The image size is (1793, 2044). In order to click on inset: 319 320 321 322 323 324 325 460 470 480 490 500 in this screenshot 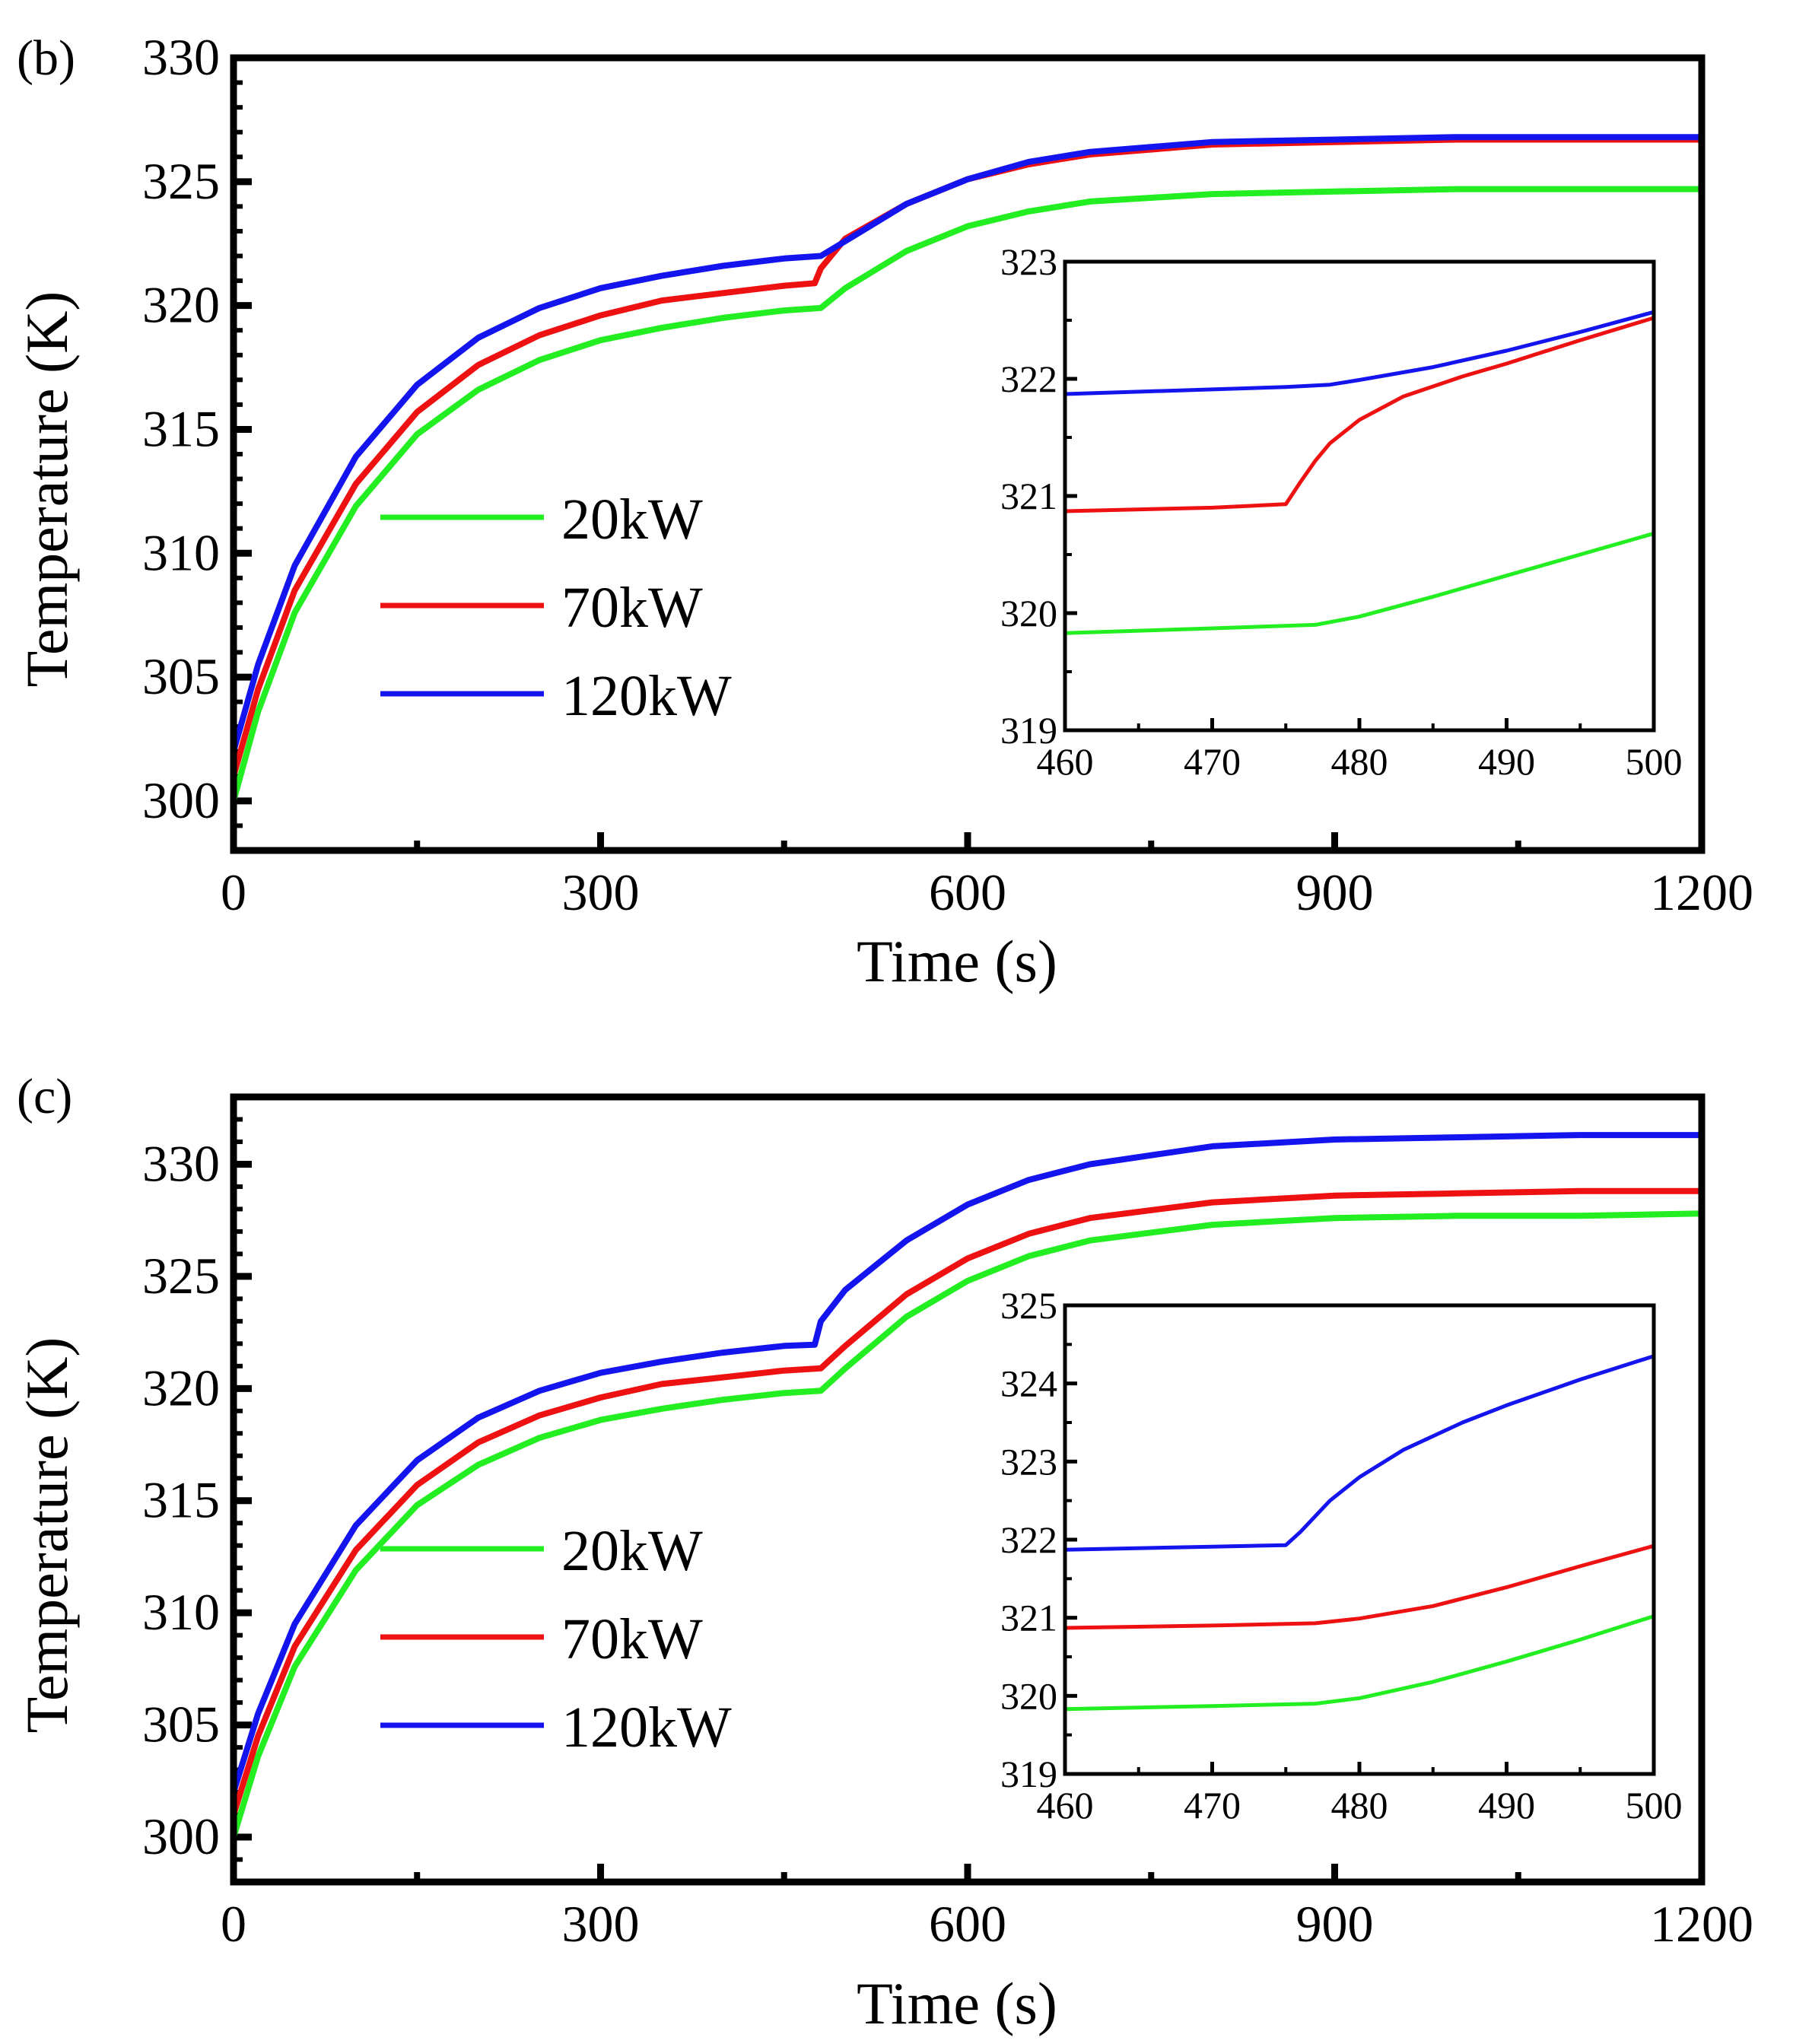, I will do `click(1341, 1555)`.